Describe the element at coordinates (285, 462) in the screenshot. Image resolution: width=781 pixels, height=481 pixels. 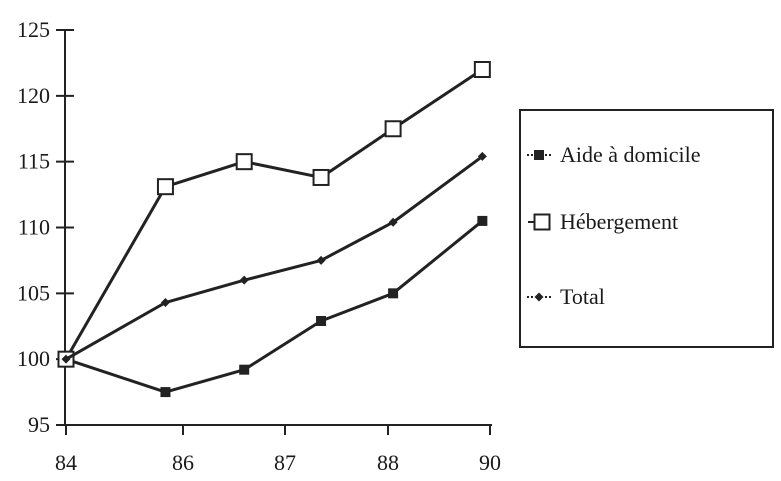
I see `x-tick-label: 87` at that location.